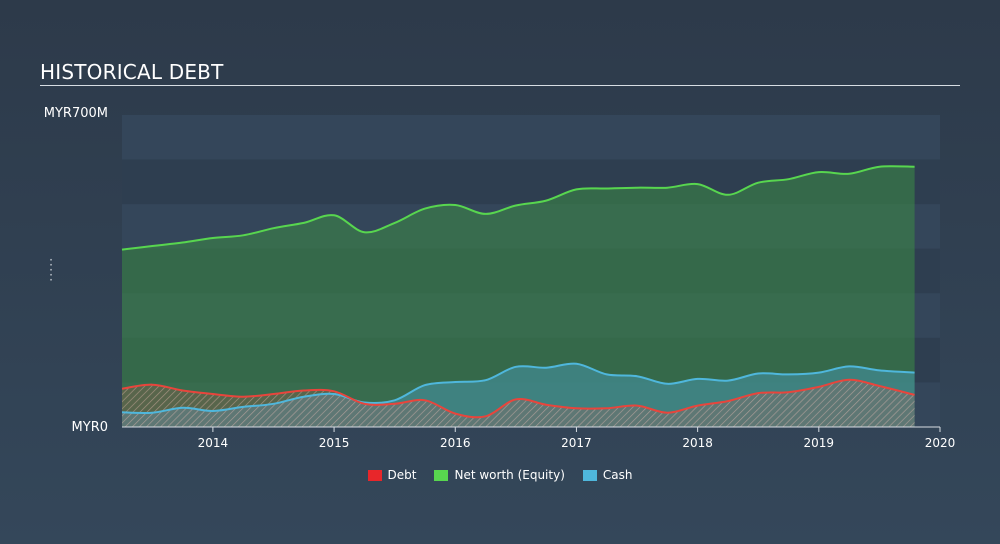 This screenshot has height=544, width=1000. I want to click on legend-swatch-net-worth, so click(441, 475).